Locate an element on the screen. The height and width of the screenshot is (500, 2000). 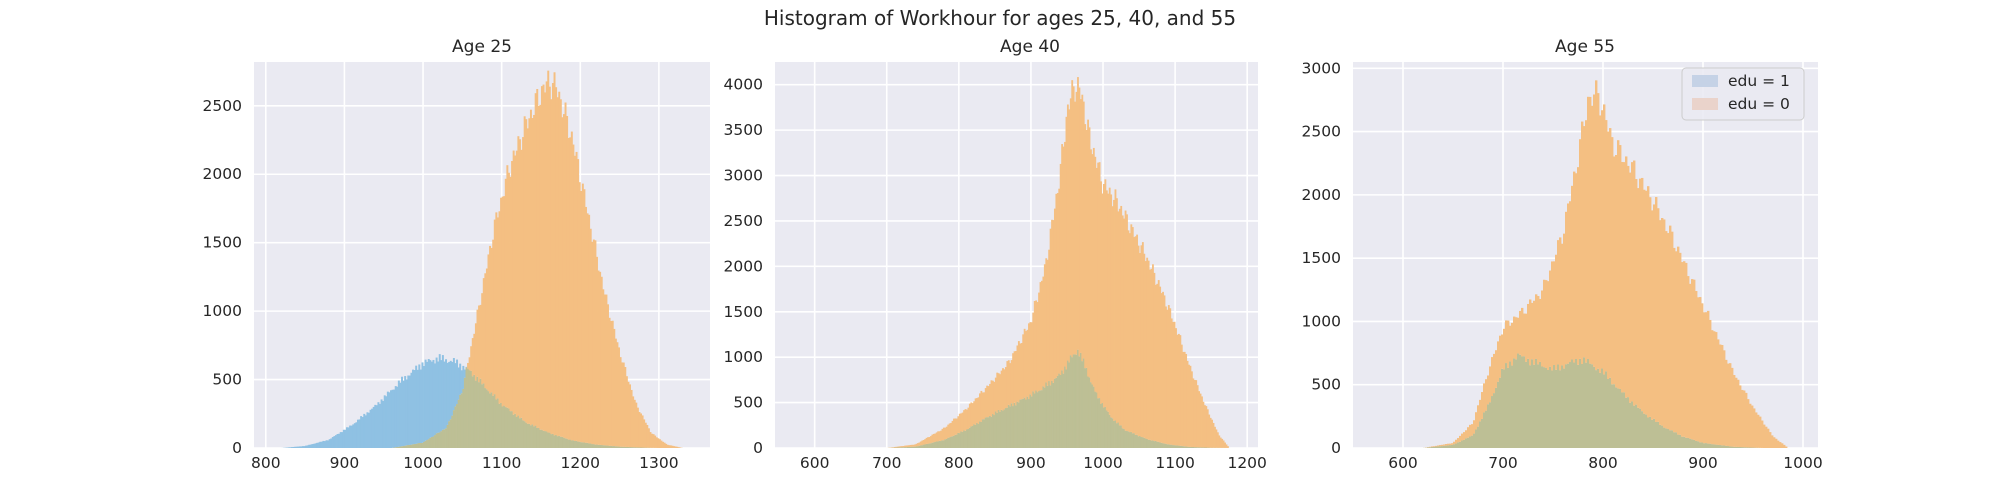
x-tick-label: 1000 is located at coordinates (1802, 463).